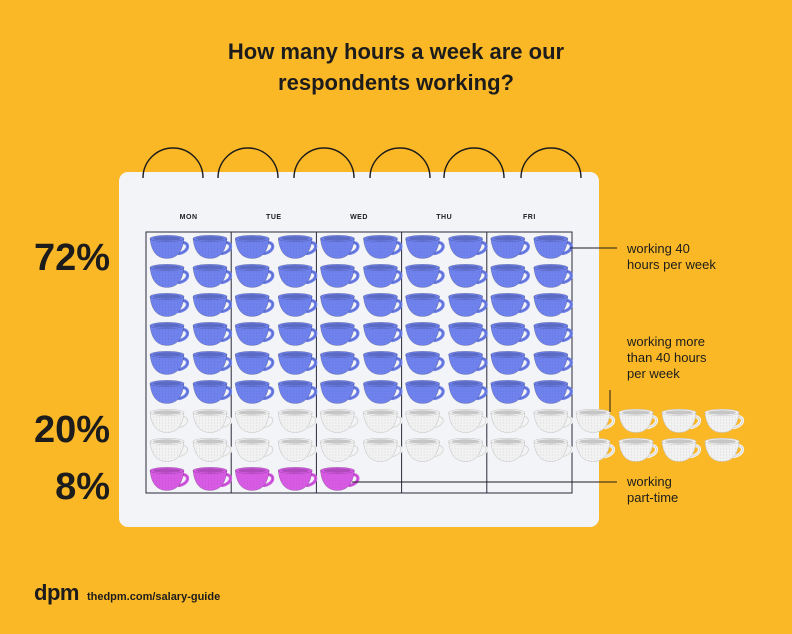 Image resolution: width=792 pixels, height=634 pixels. I want to click on title-line-1: How many hours a week are our, so click(396, 51).